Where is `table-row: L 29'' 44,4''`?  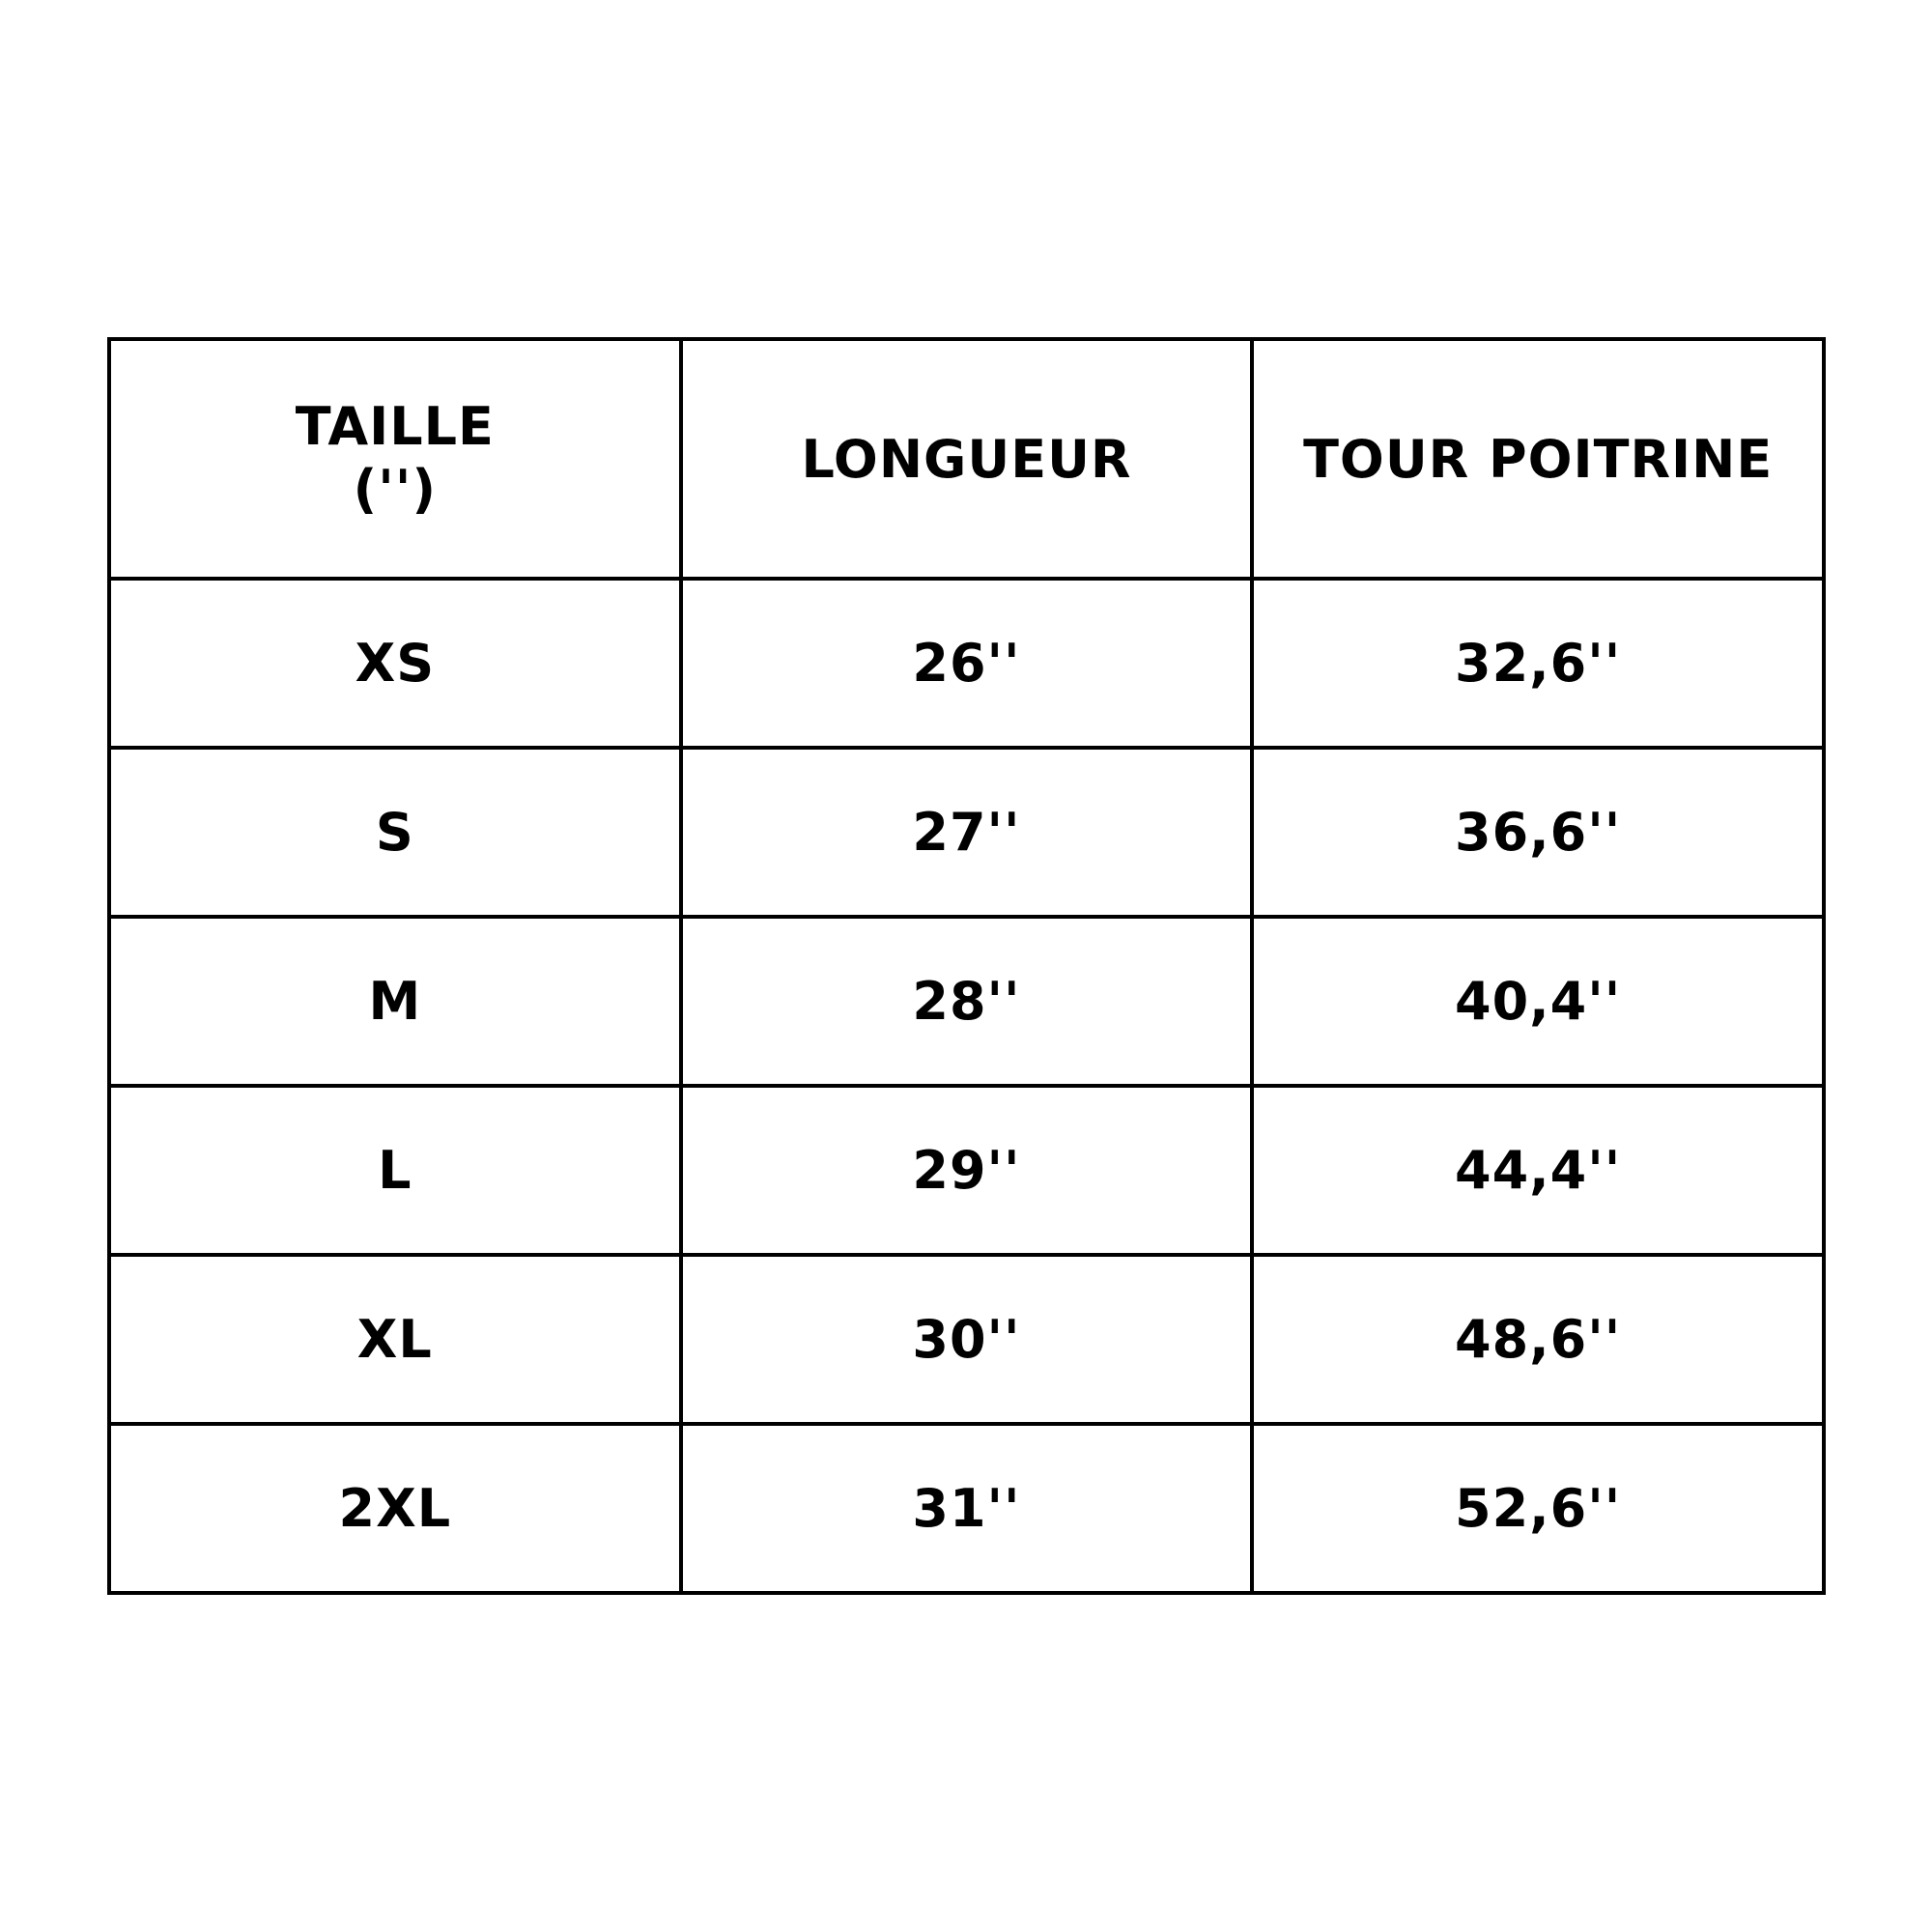
table-row: L 29'' 44,4'' is located at coordinates (966, 1170).